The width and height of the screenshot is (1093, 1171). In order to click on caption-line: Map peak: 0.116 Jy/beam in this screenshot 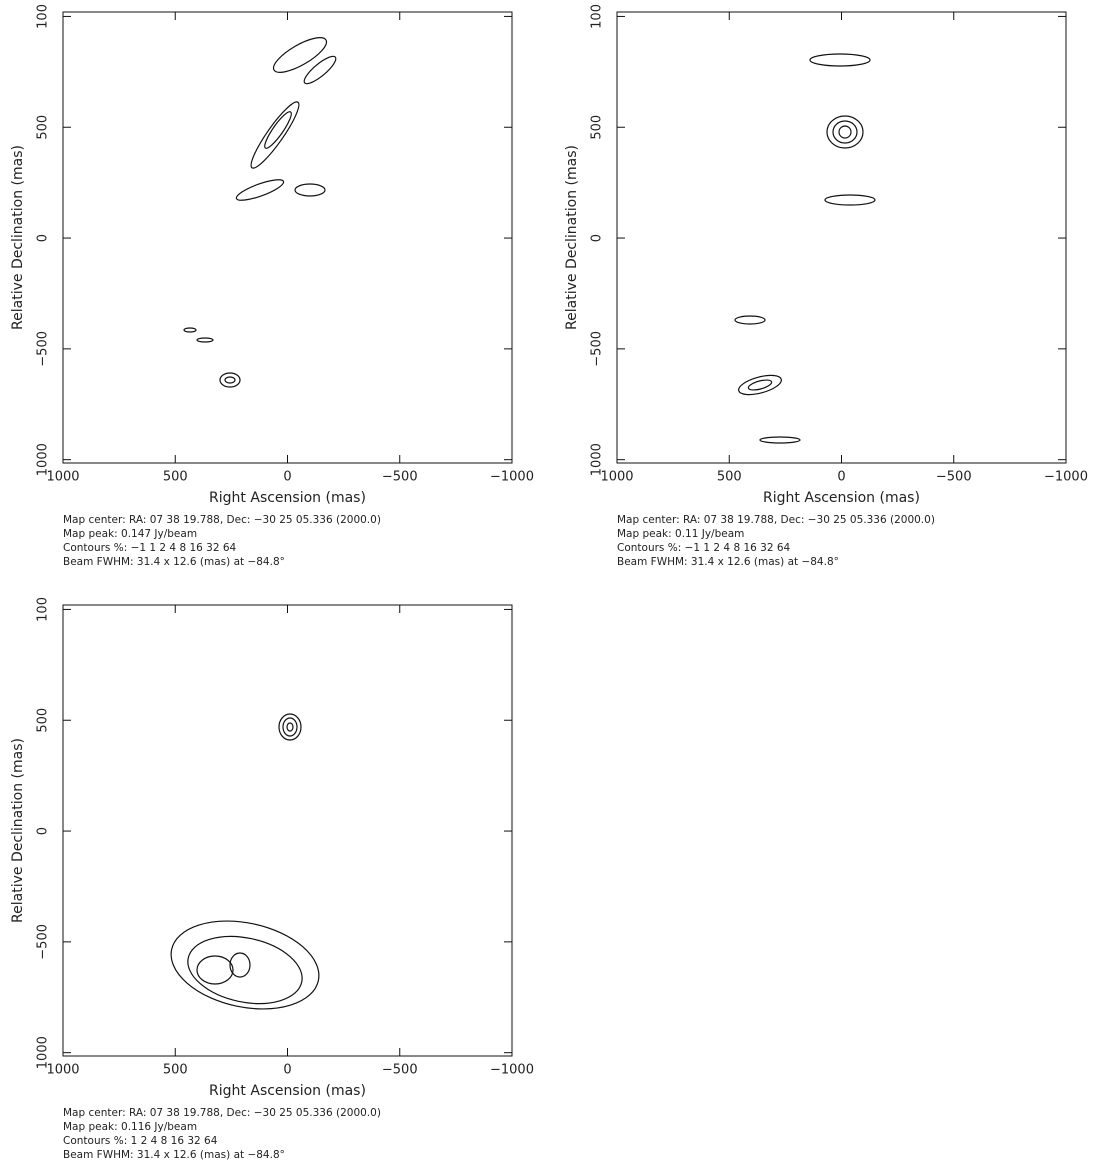, I will do `click(130, 1127)`.